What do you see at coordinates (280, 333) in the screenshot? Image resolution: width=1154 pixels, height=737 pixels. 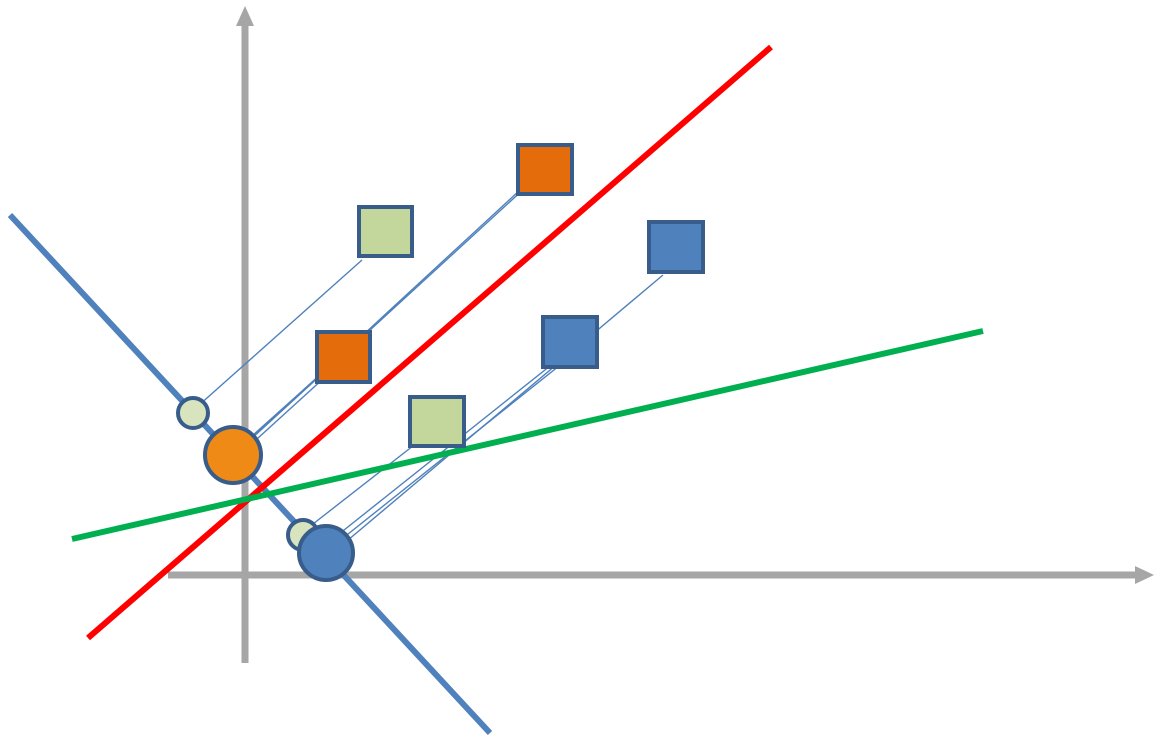 I see `connector-line-green-top` at bounding box center [280, 333].